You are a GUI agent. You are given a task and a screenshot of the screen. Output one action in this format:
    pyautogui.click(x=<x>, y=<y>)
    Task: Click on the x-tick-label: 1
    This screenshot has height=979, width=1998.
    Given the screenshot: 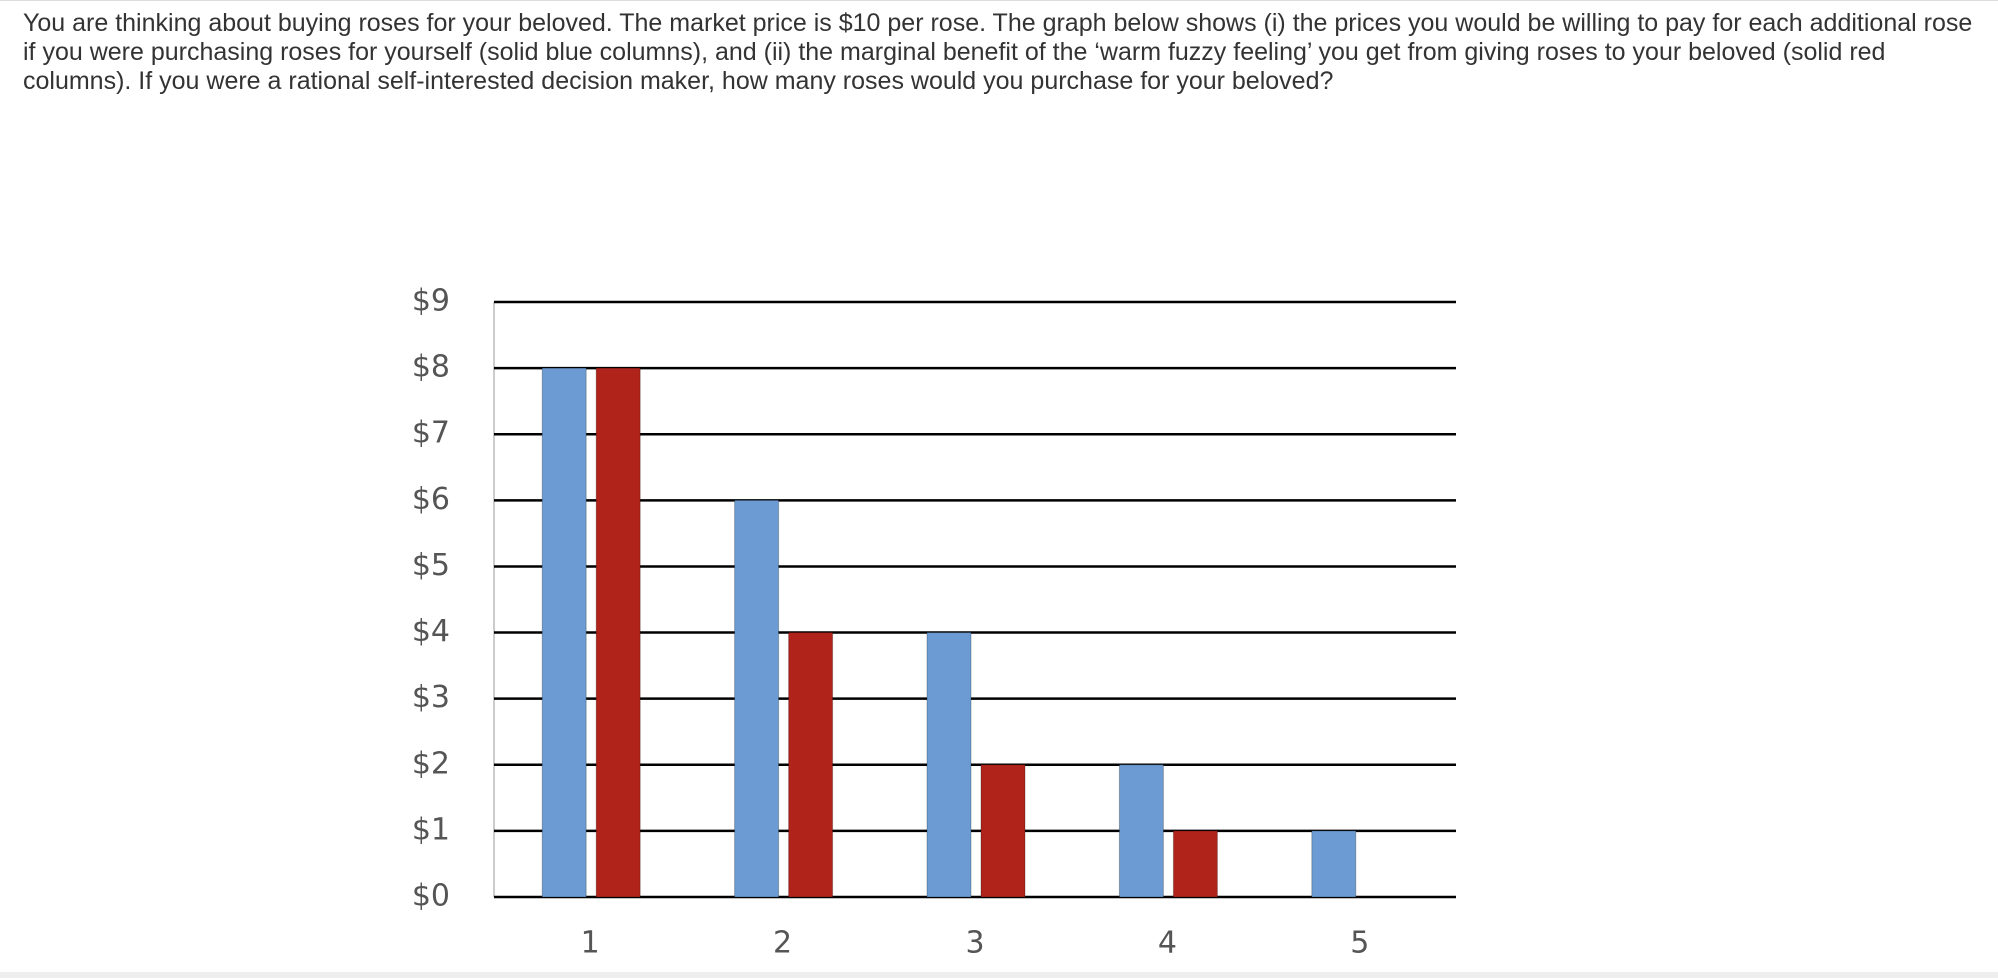 What is the action you would take?
    pyautogui.click(x=590, y=943)
    